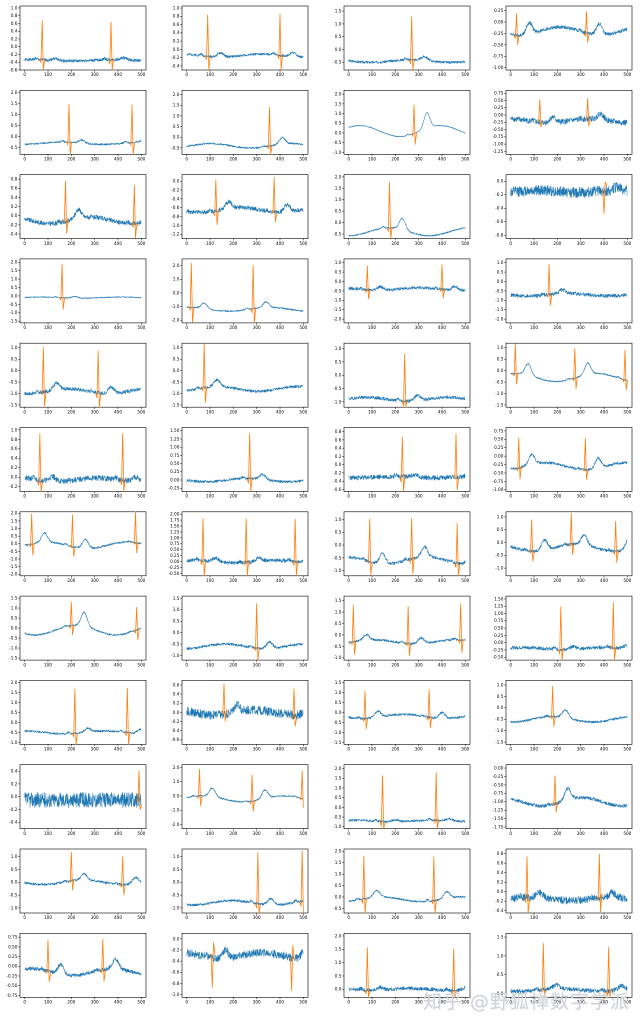 The image size is (640, 1020). What do you see at coordinates (174, 488) in the screenshot?
I see `y-tick-label: -0.25` at bounding box center [174, 488].